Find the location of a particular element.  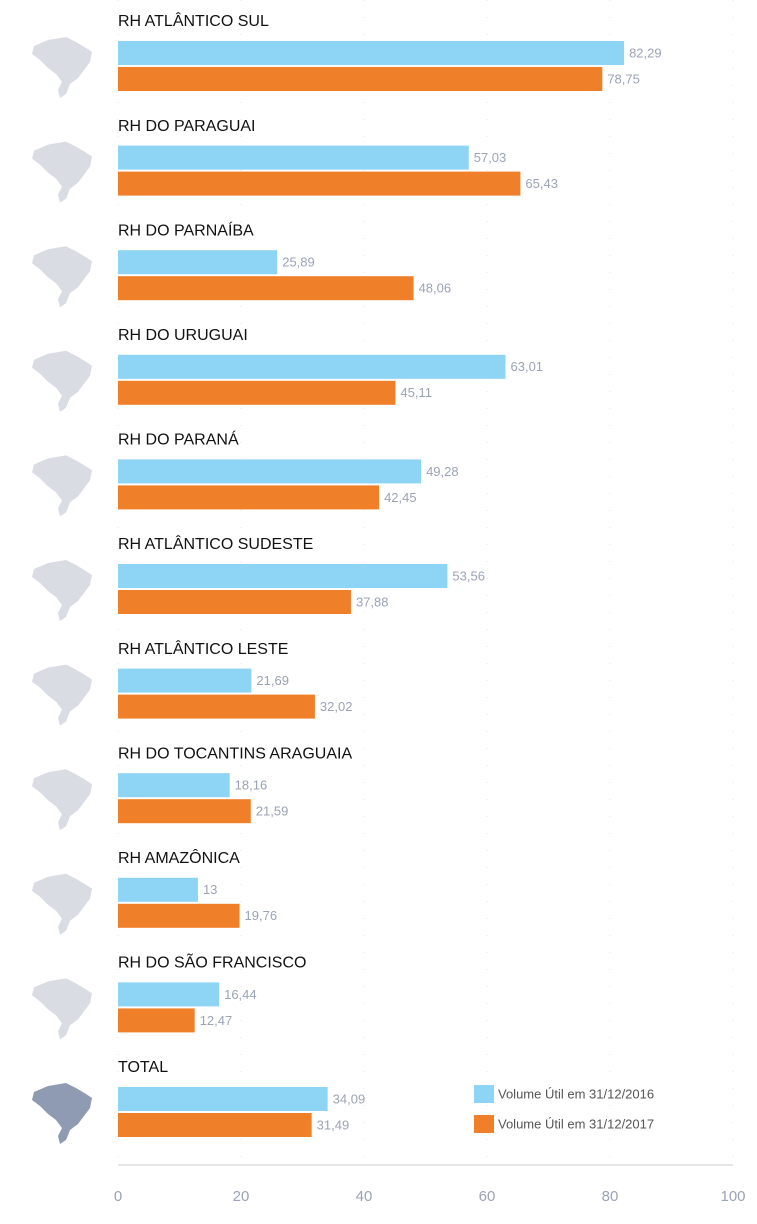

value-label: 16,44 is located at coordinates (240, 994).